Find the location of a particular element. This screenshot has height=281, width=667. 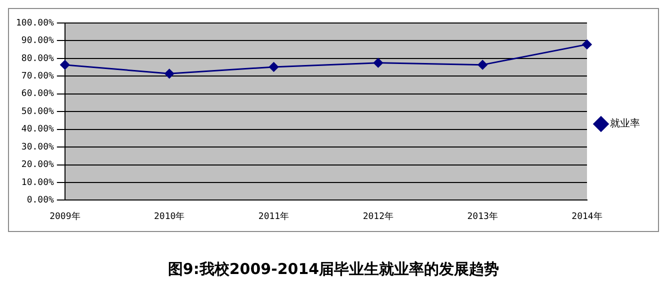

y-tick-label: 20.00% is located at coordinates (38, 165).